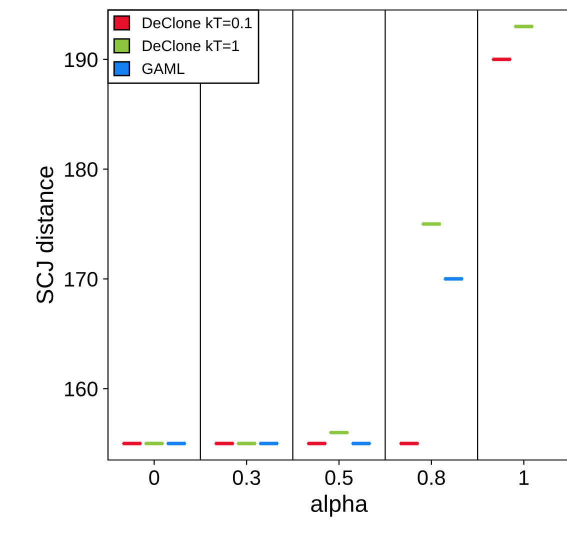  Describe the element at coordinates (339, 478) in the screenshot. I see `x-tick-label: 0.5` at that location.